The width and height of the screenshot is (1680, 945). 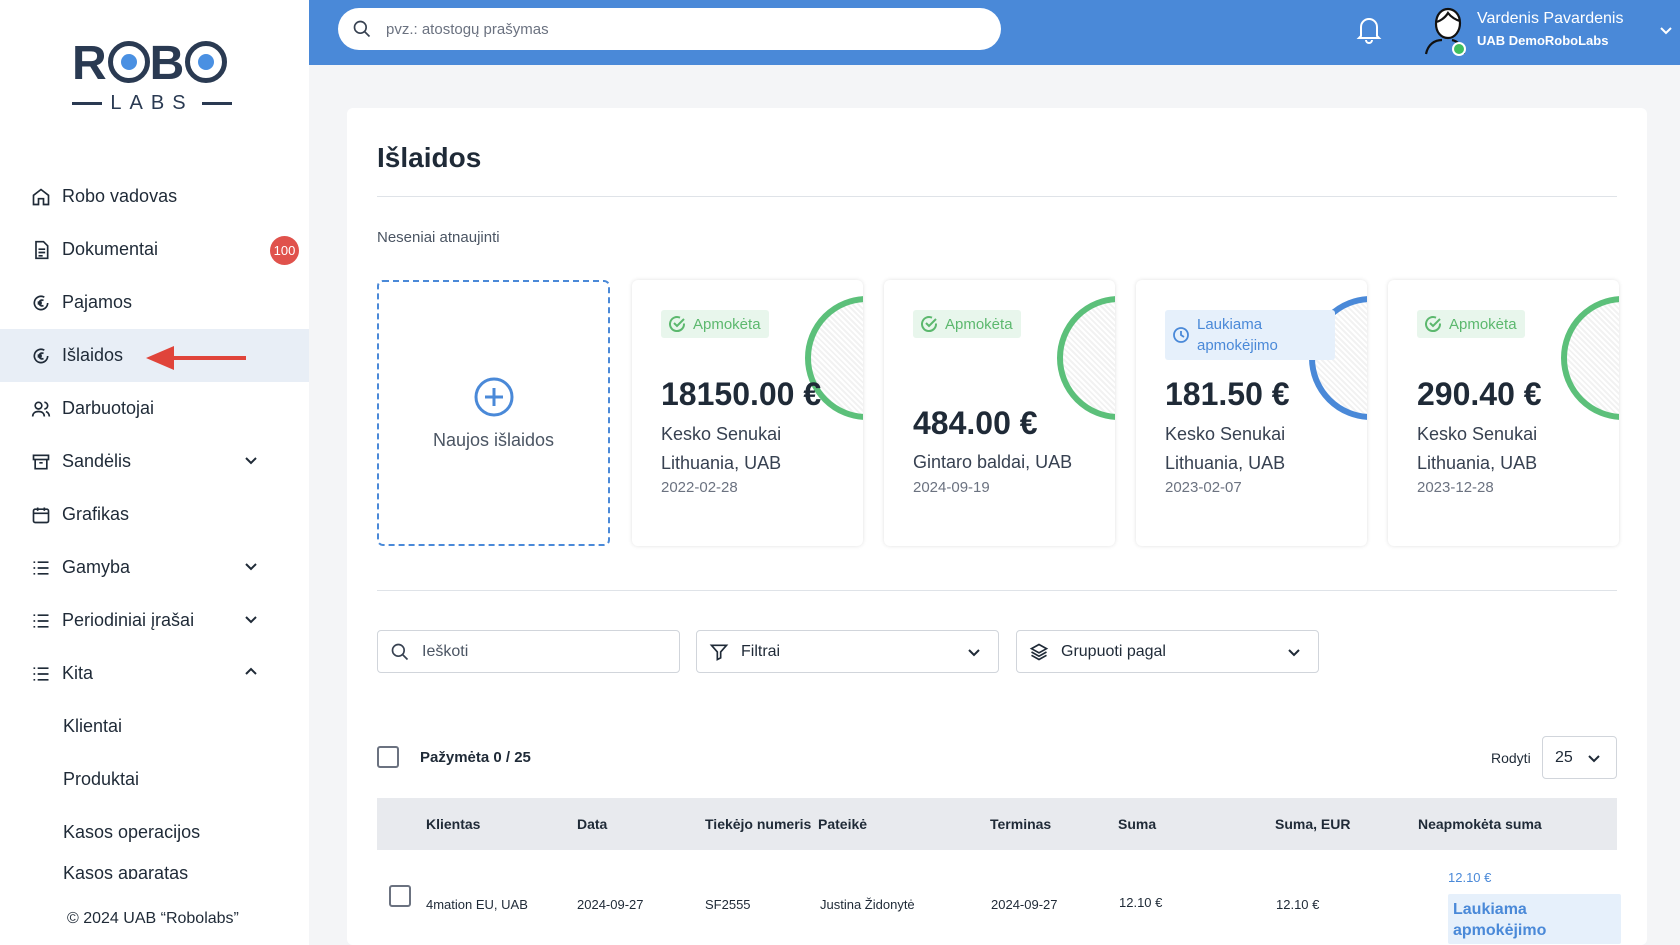 What do you see at coordinates (542, 651) in the screenshot?
I see `expense-search-input` at bounding box center [542, 651].